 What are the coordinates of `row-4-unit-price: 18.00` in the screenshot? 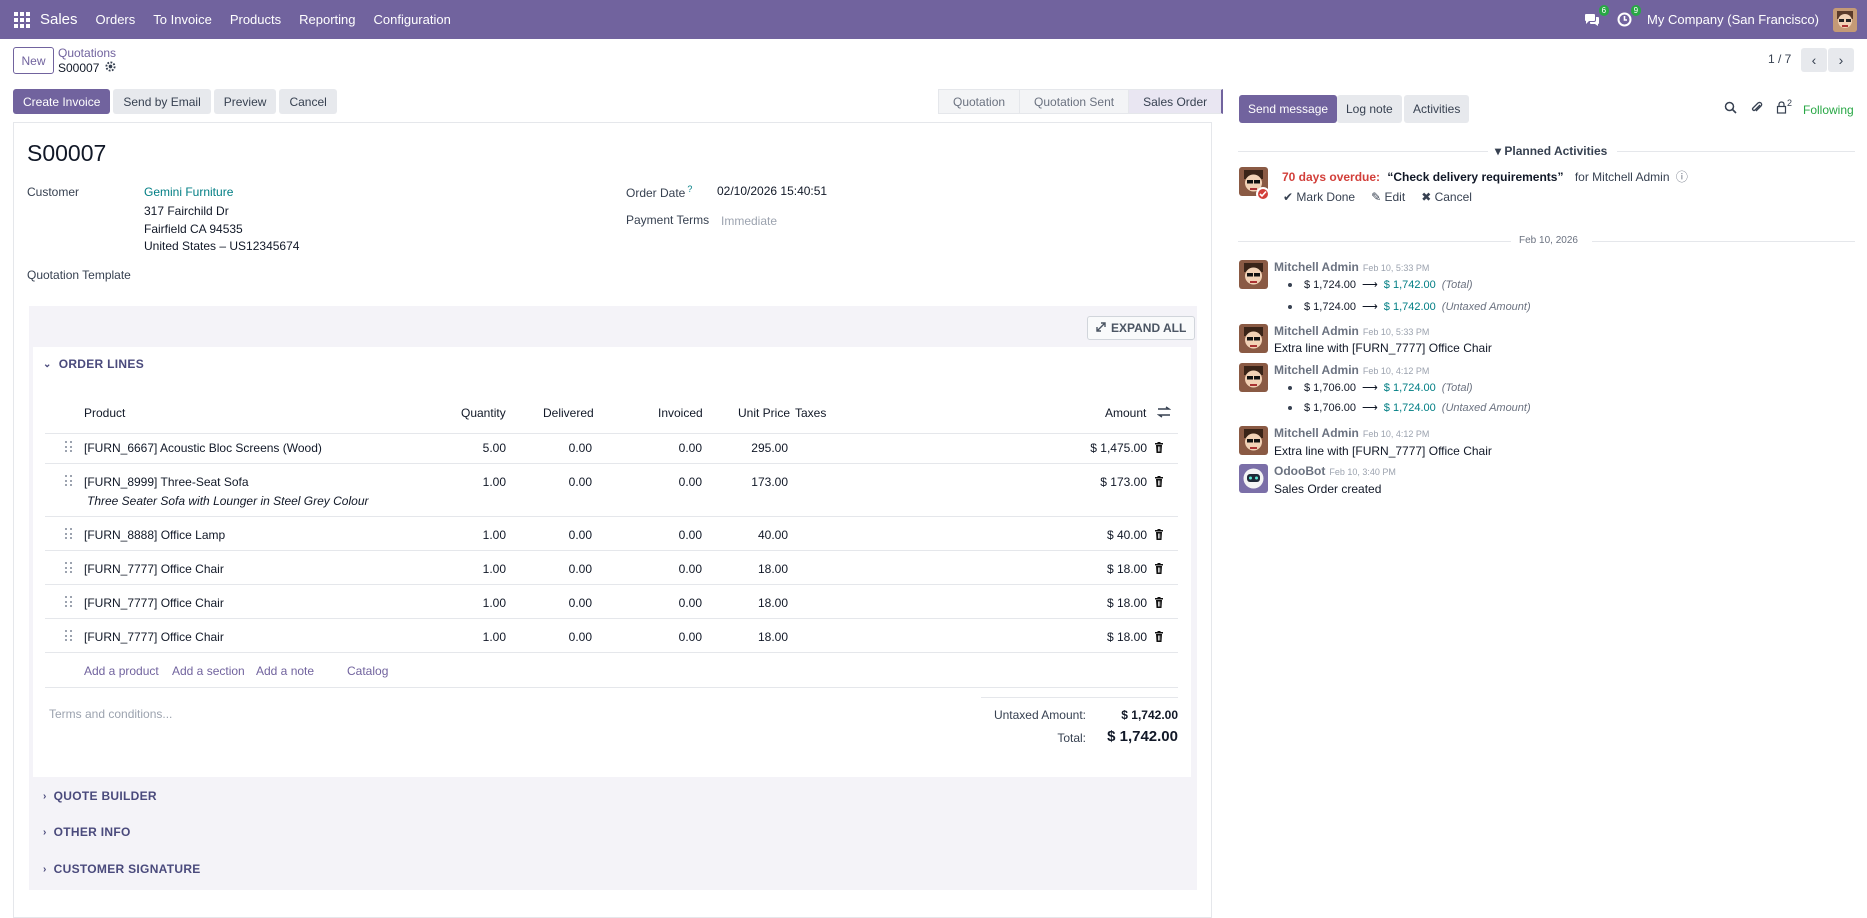 It's located at (772, 569).